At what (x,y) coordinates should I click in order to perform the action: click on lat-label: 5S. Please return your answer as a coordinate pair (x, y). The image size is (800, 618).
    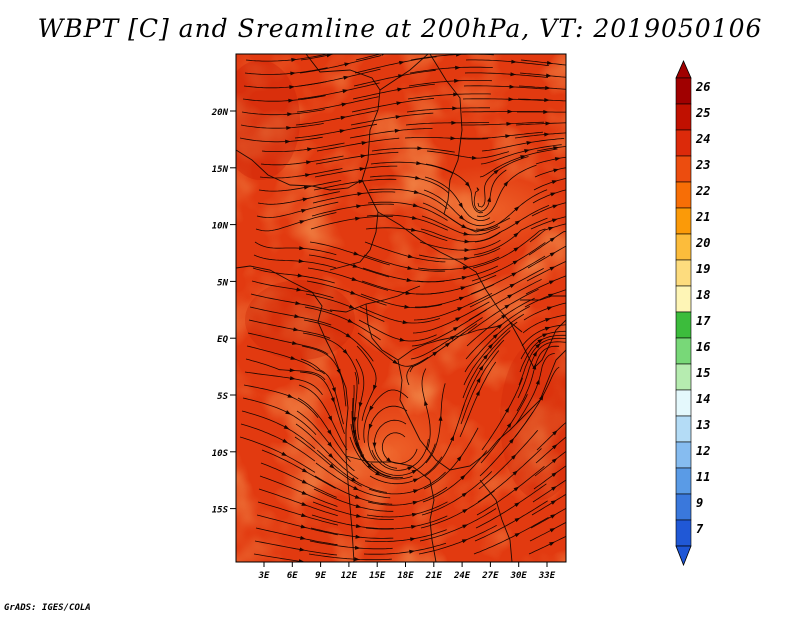
    Looking at the image, I should click on (222, 397).